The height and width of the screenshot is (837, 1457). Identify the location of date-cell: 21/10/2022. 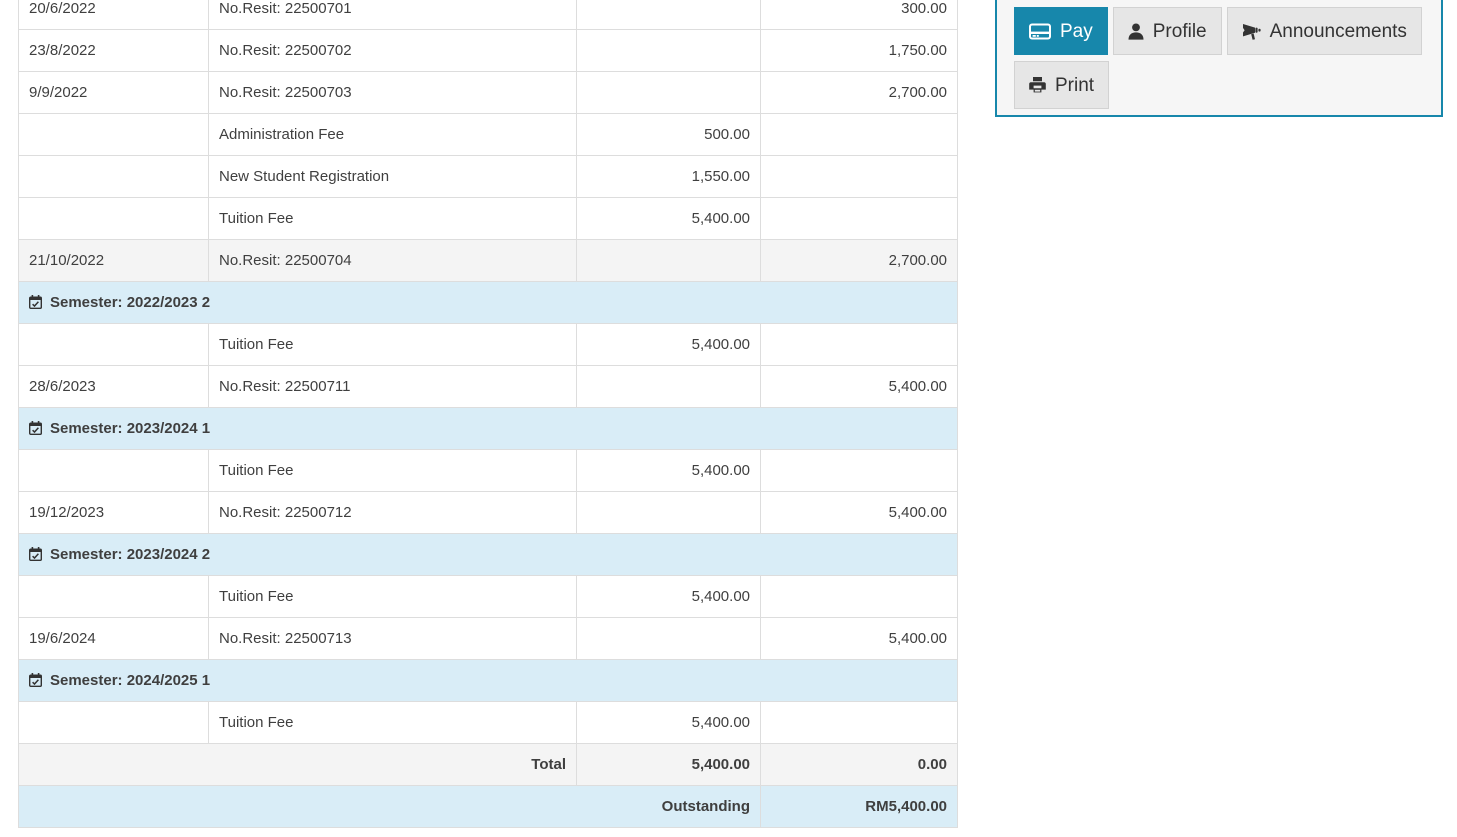
(113, 260).